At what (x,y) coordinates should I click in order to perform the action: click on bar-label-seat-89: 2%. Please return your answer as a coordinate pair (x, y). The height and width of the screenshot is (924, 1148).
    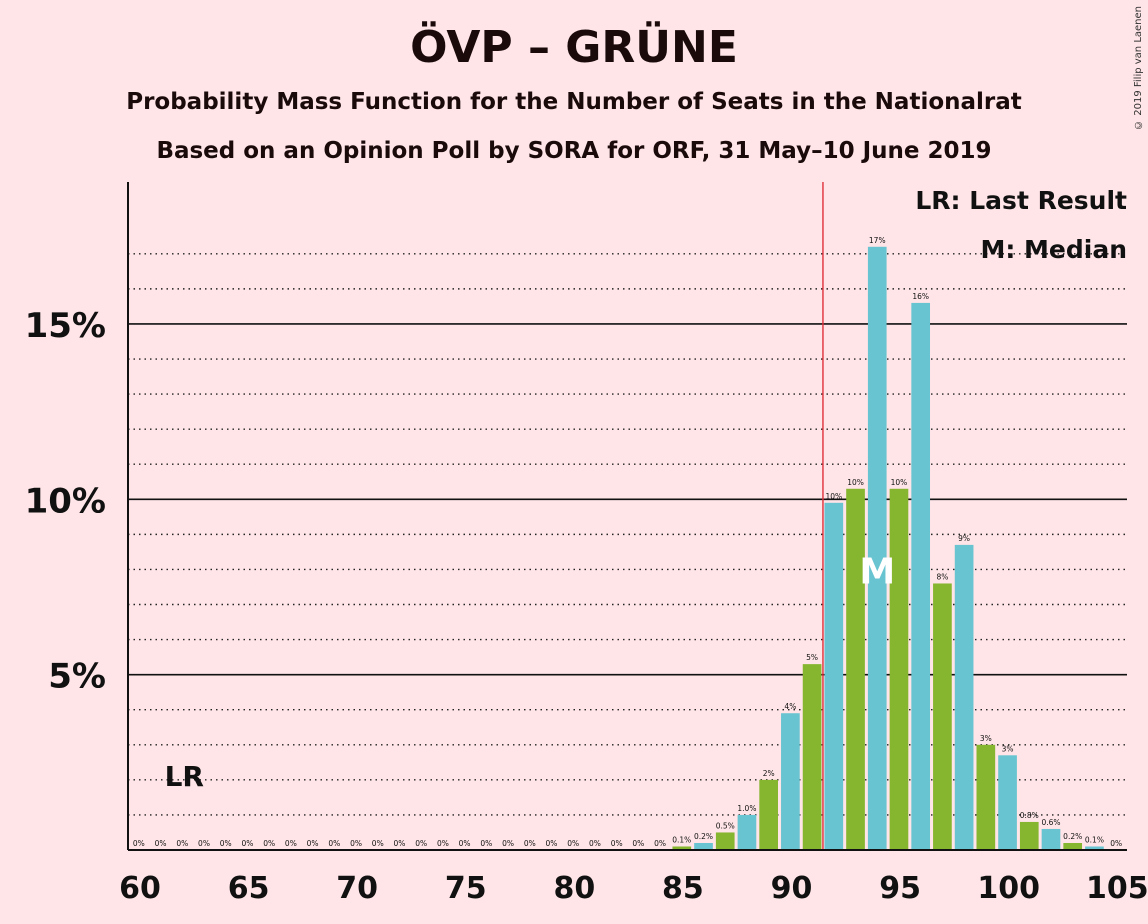
    Looking at the image, I should click on (769, 773).